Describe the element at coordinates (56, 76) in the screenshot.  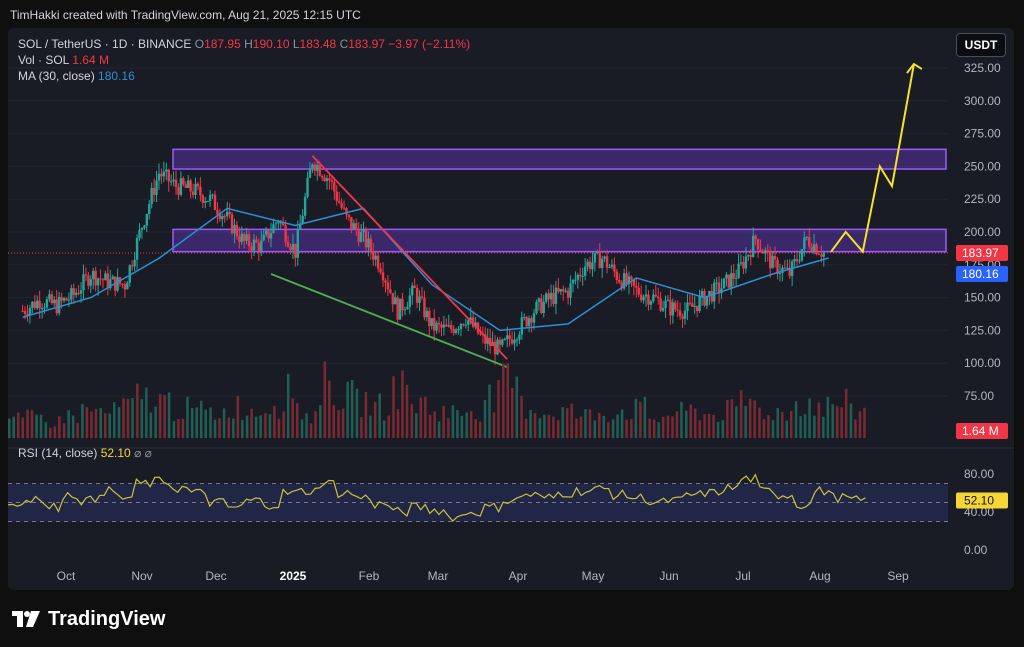
I see `ma-label: MA (30, close)` at that location.